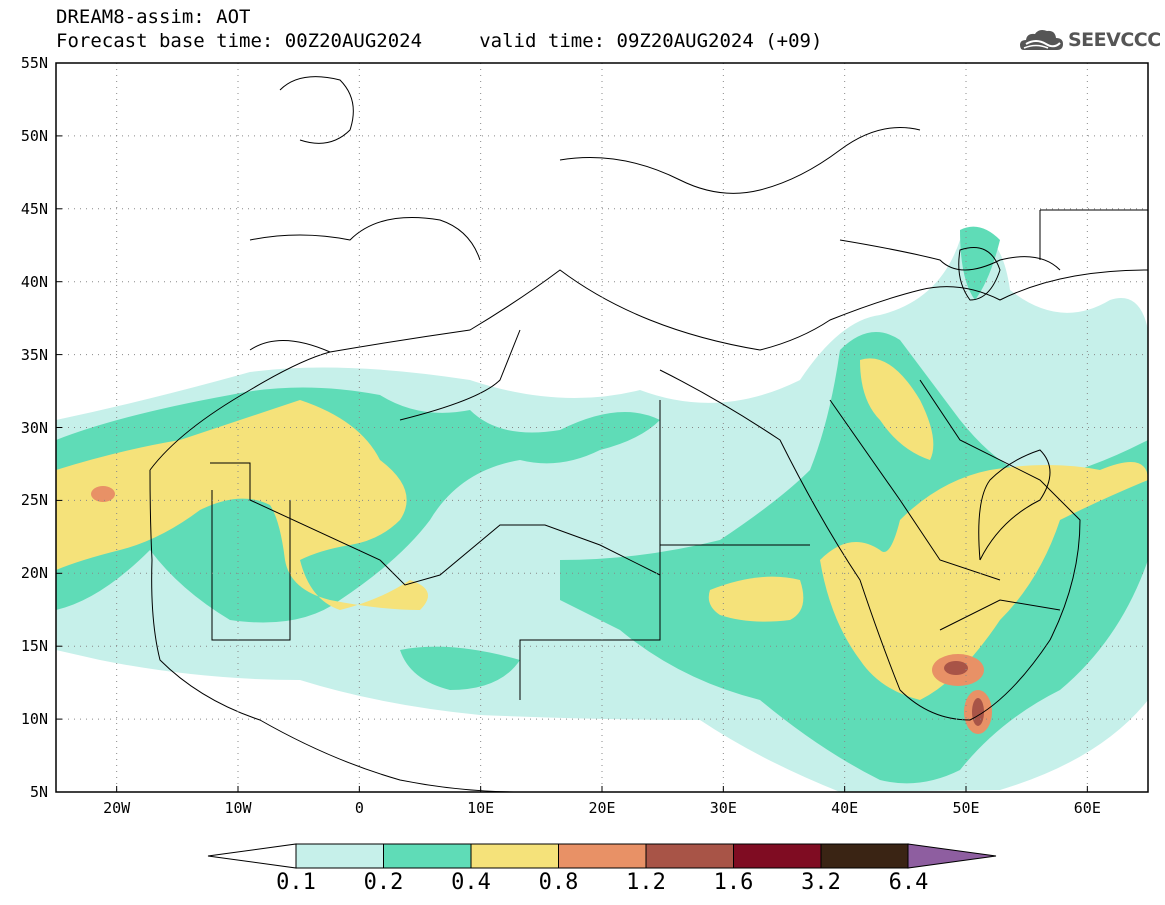 The height and width of the screenshot is (905, 1165). I want to click on lon-label: 0, so click(359, 808).